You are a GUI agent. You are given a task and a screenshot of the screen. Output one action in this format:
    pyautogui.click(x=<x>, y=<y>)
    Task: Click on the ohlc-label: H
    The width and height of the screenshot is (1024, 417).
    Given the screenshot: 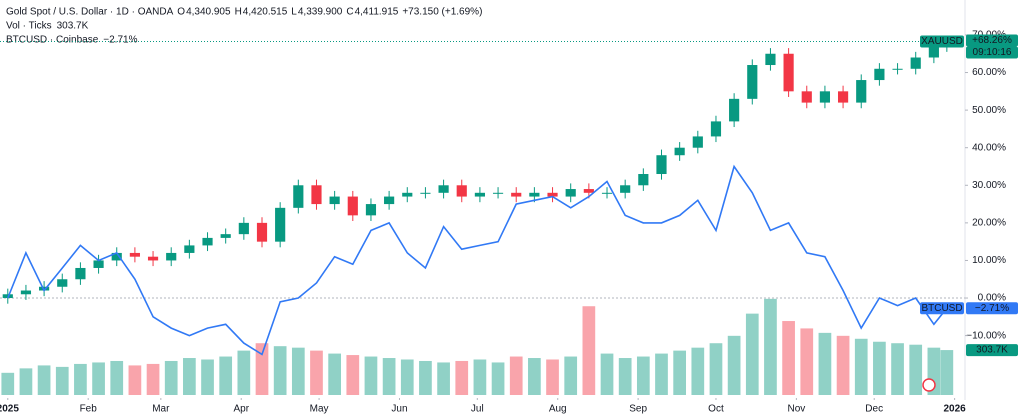 What is the action you would take?
    pyautogui.click(x=238, y=12)
    